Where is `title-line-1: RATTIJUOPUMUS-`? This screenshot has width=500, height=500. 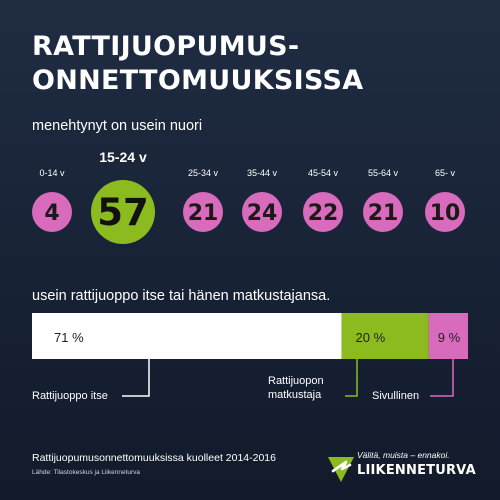 title-line-1: RATTIJUOPUMUS- is located at coordinates (166, 46).